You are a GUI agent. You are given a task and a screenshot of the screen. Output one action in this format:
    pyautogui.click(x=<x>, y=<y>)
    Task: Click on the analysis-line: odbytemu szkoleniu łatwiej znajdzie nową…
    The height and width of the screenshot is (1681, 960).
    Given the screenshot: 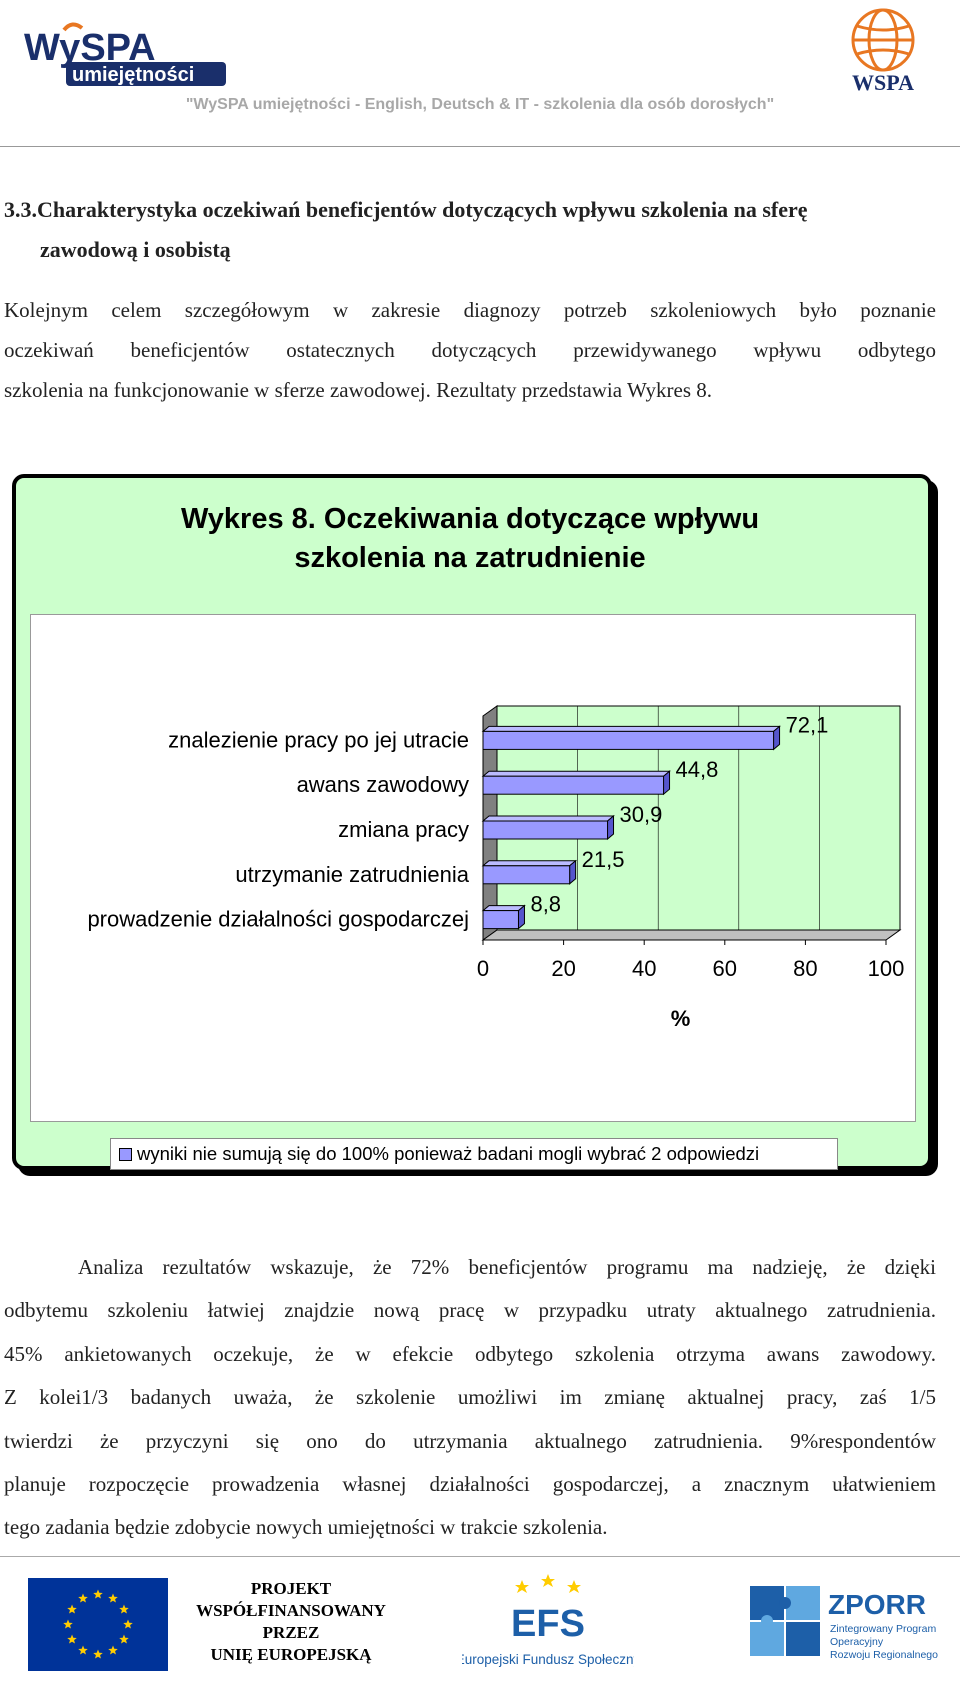 What is the action you would take?
    pyautogui.click(x=470, y=1310)
    